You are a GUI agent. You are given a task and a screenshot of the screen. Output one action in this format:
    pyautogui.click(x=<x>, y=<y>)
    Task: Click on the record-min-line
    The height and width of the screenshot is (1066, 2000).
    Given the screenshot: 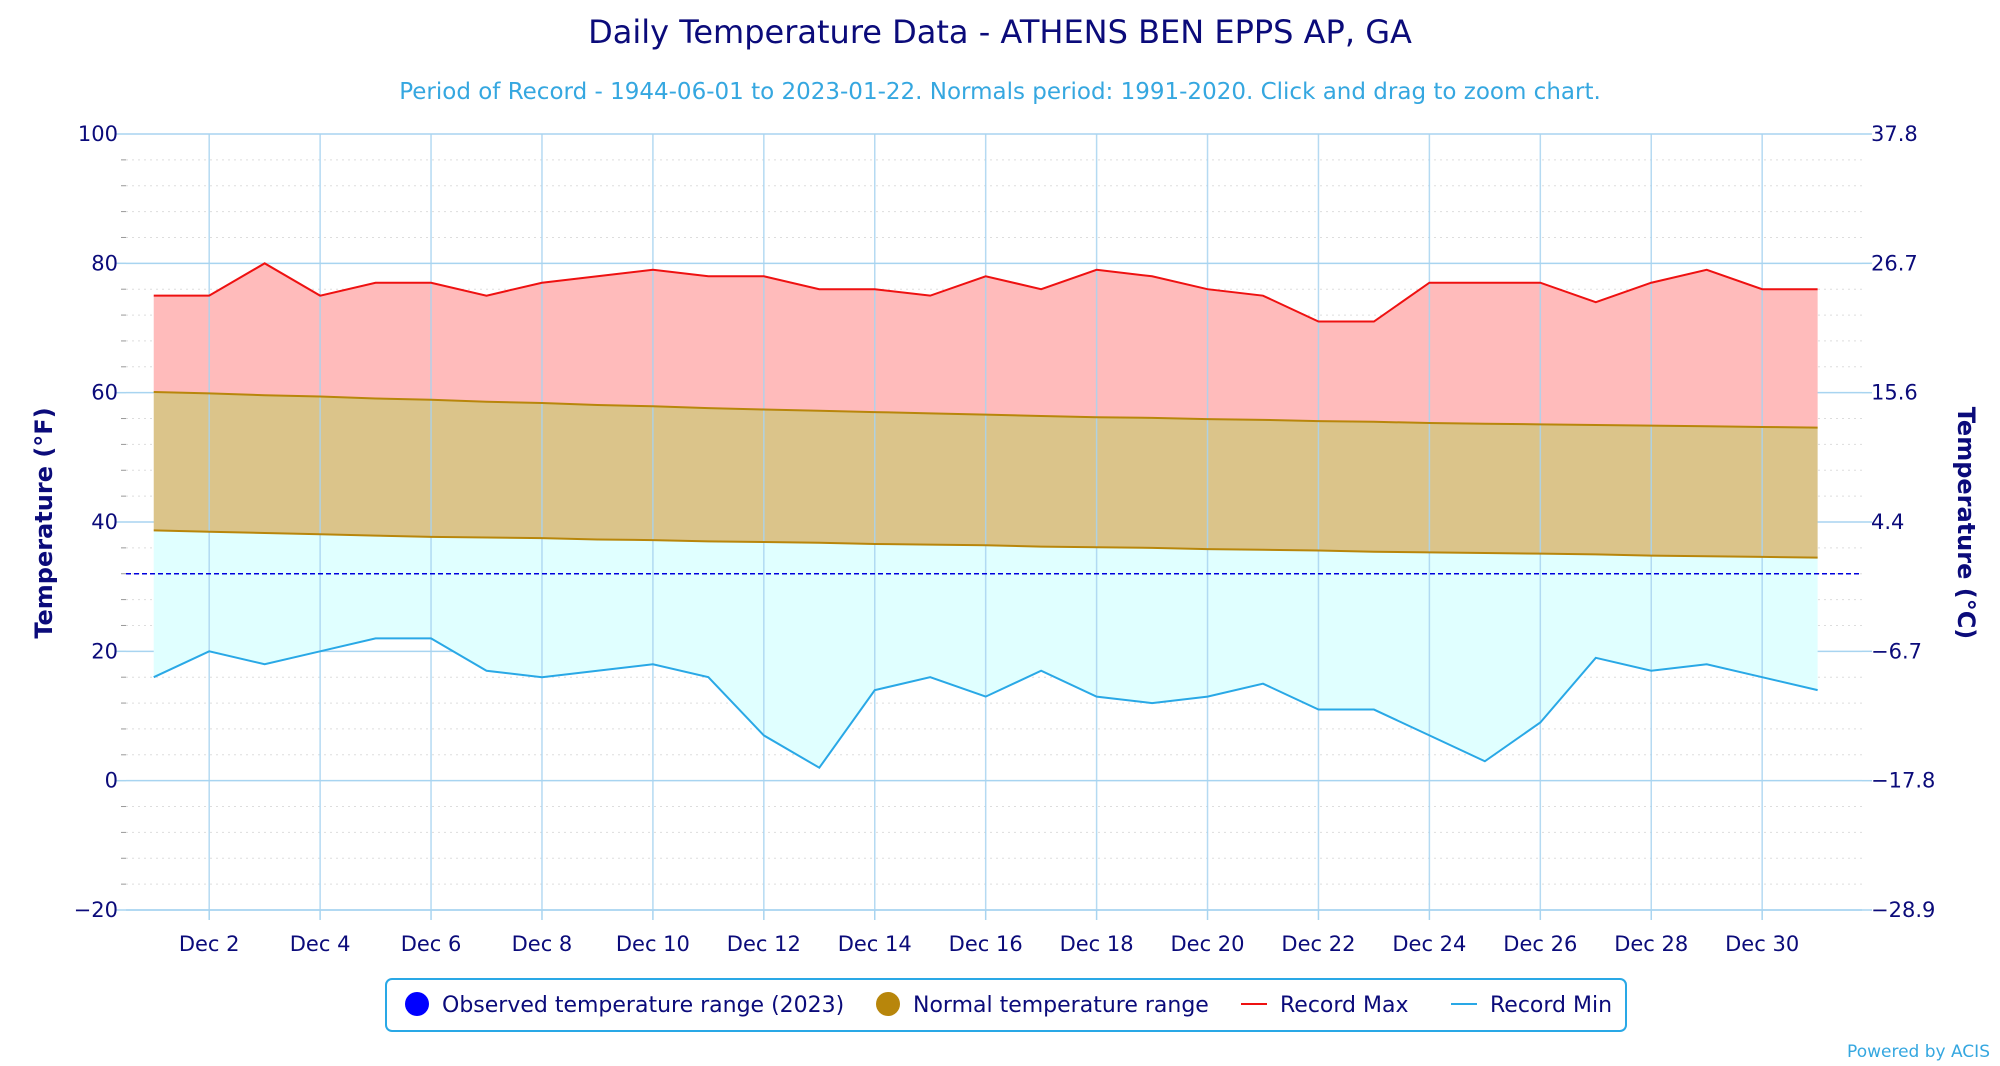 What is the action you would take?
    pyautogui.click(x=985, y=703)
    